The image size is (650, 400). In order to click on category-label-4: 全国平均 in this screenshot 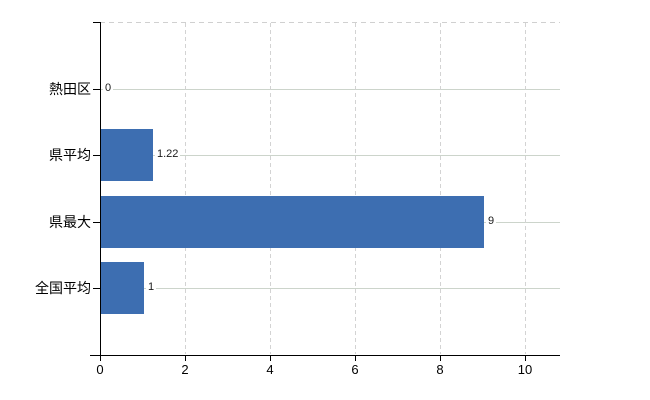, I will do `click(63, 288)`.